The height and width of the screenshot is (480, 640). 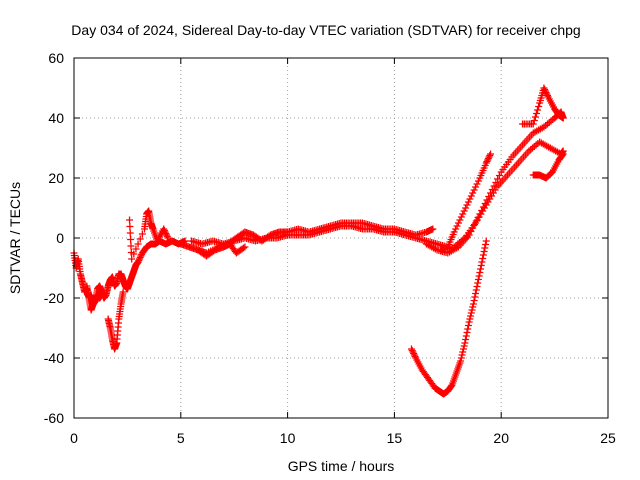 I want to click on x-tick-label: 25, so click(x=608, y=438).